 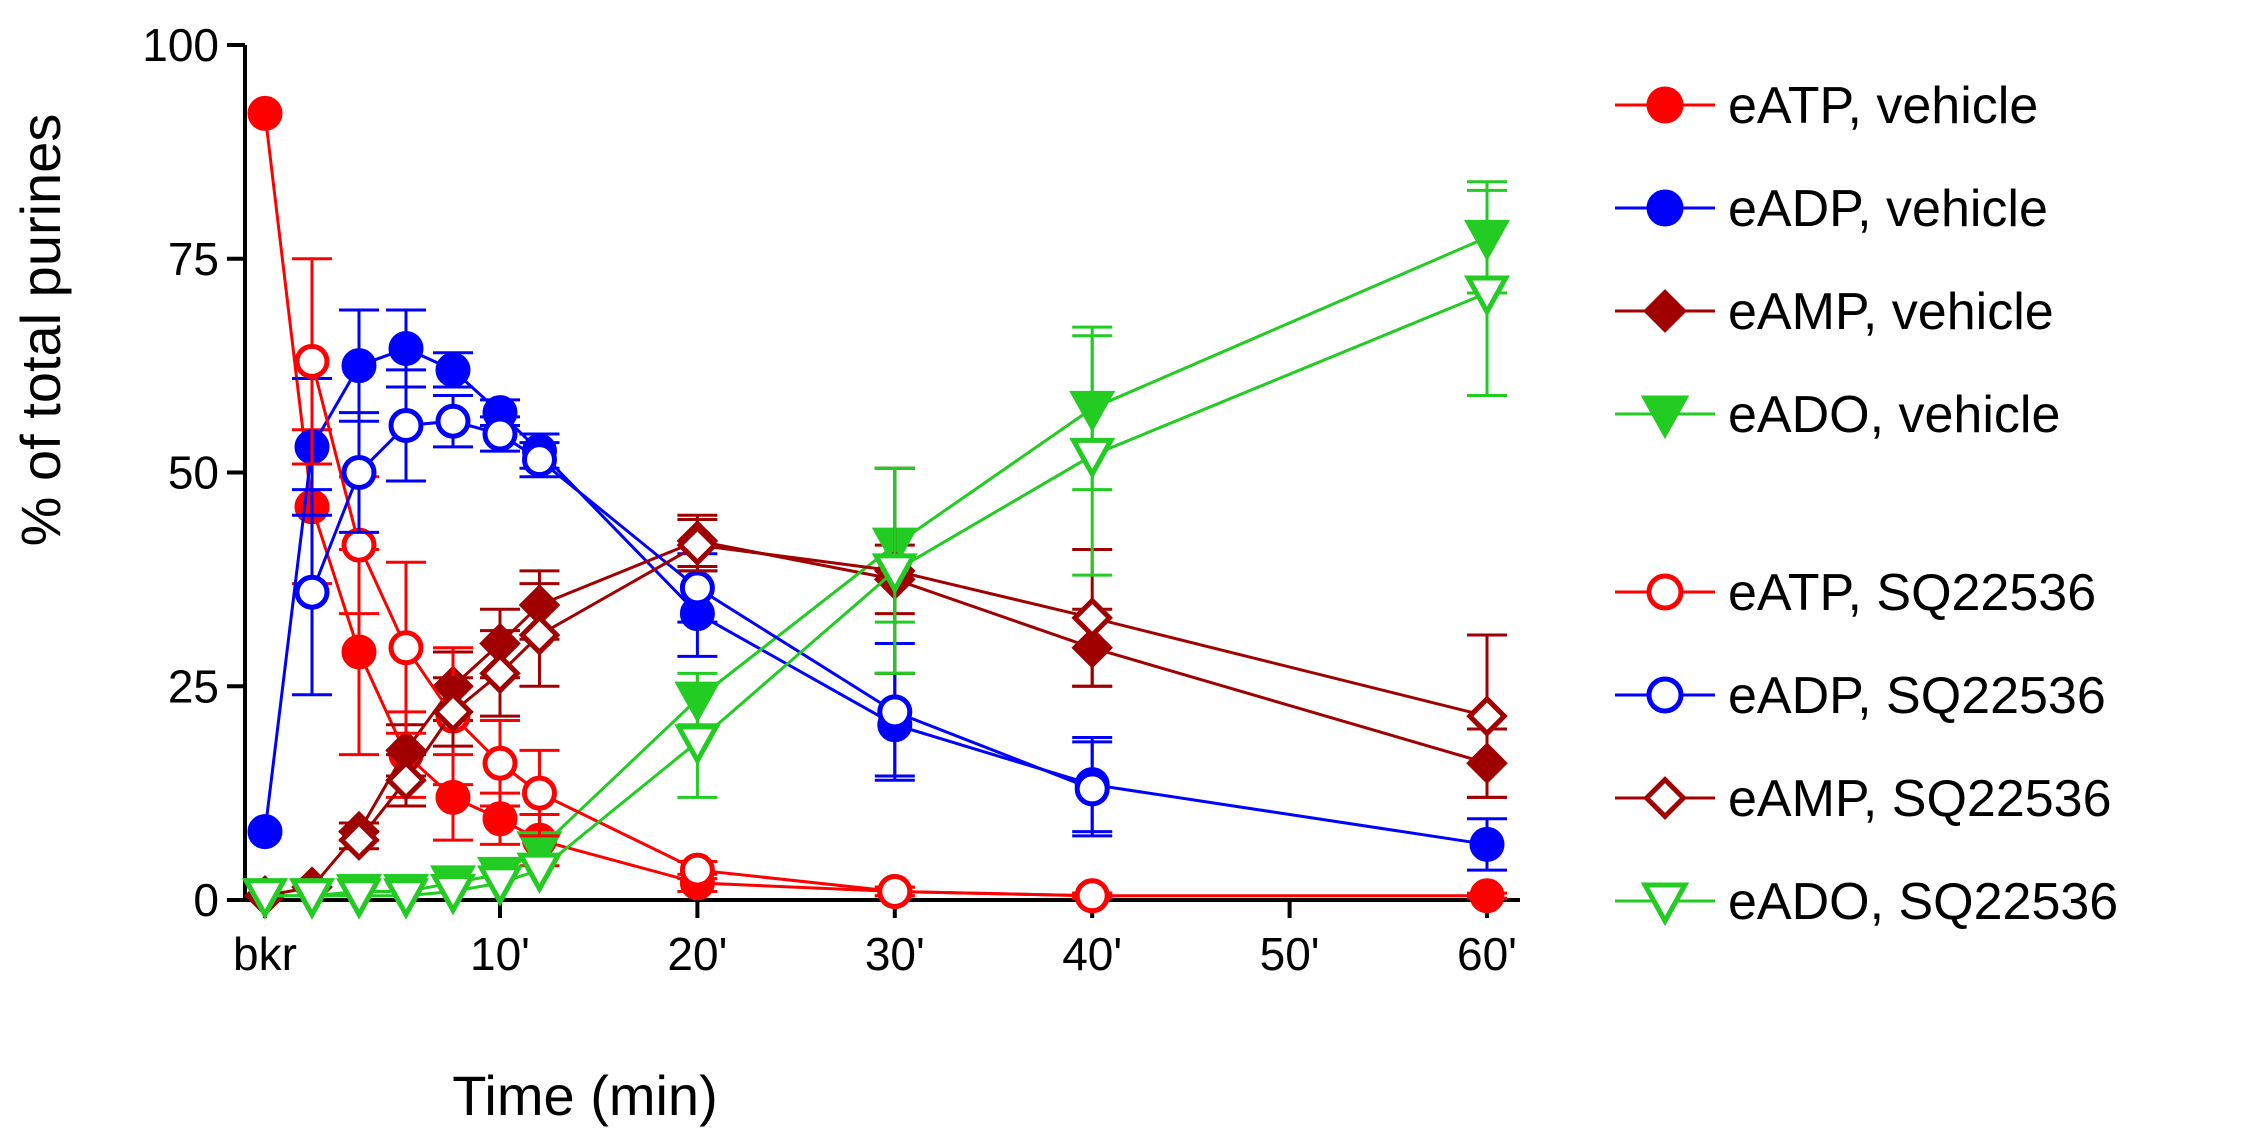 I want to click on x-tick-label: 40', so click(x=1092, y=954).